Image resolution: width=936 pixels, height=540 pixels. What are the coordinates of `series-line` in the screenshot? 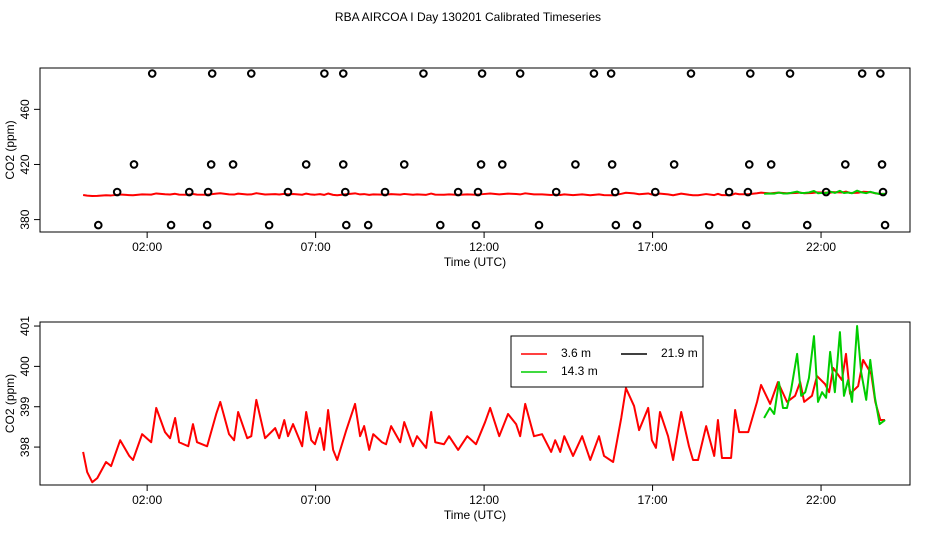 It's located at (824, 375).